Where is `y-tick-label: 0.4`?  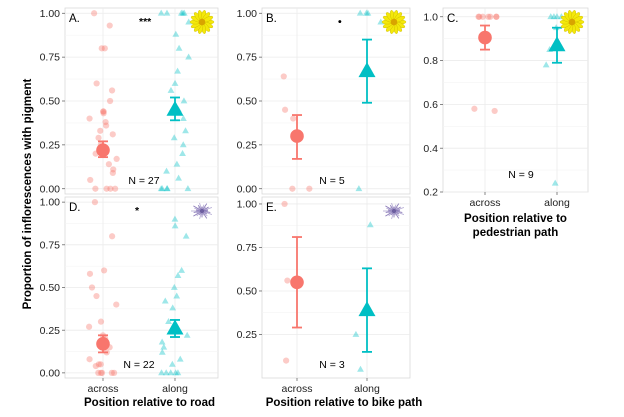 y-tick-label: 0.4 is located at coordinates (430, 149).